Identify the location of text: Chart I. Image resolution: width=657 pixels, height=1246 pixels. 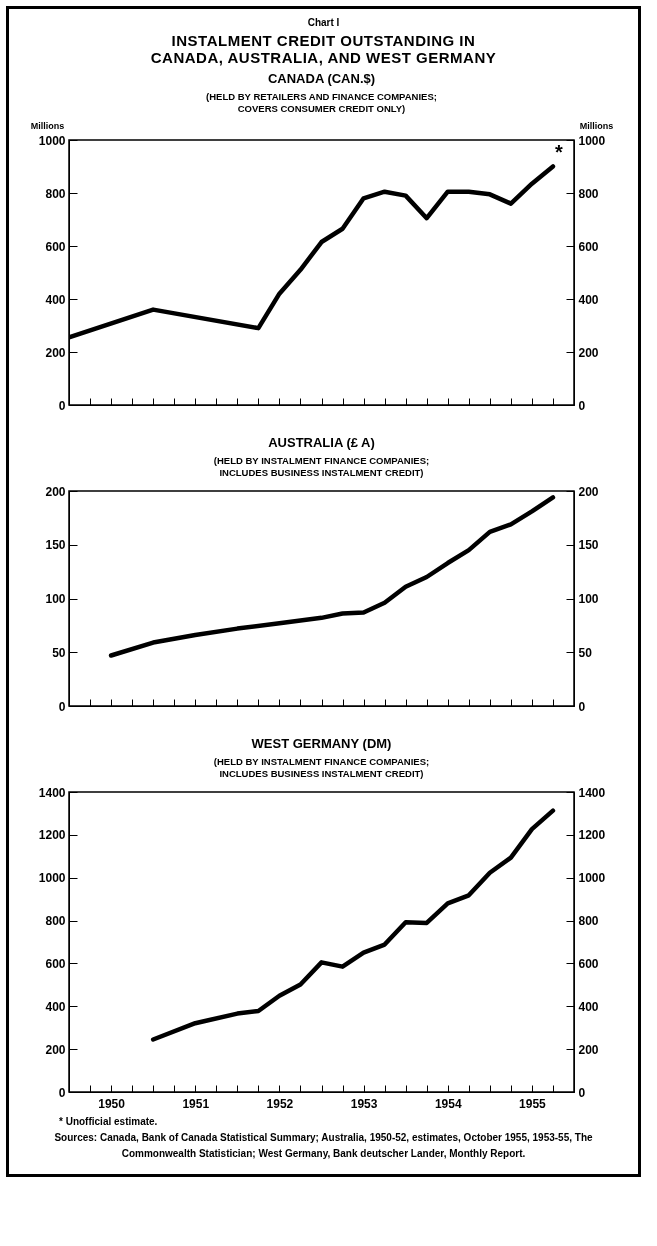
(323, 22).